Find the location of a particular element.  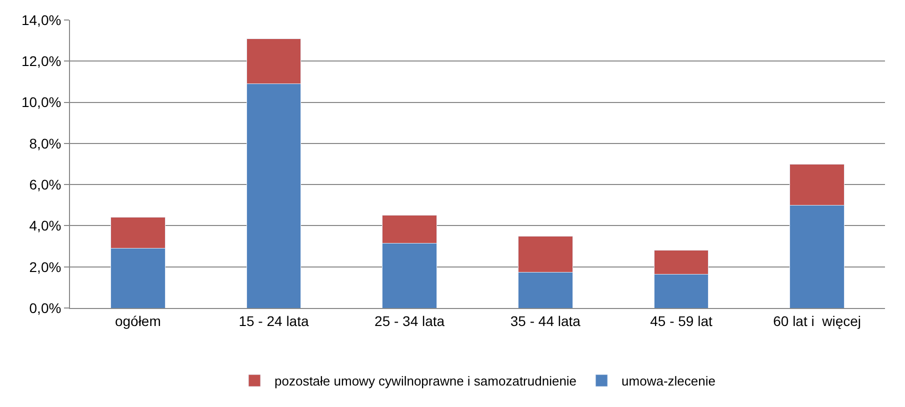

y-tick-label: 14,0% is located at coordinates (41, 20).